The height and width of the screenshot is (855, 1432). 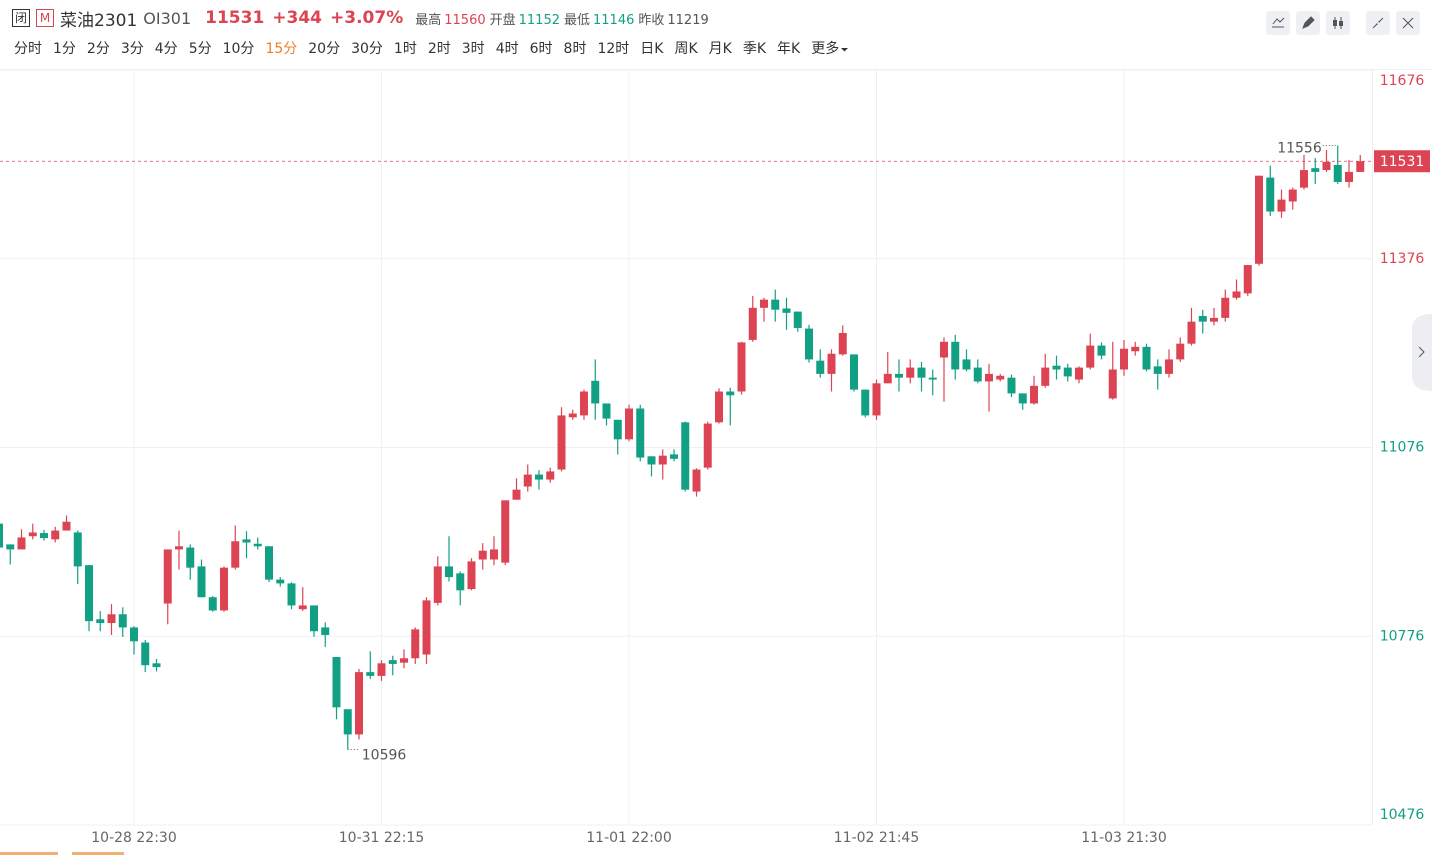 What do you see at coordinates (575, 49) in the screenshot?
I see `period-tab: 8时` at bounding box center [575, 49].